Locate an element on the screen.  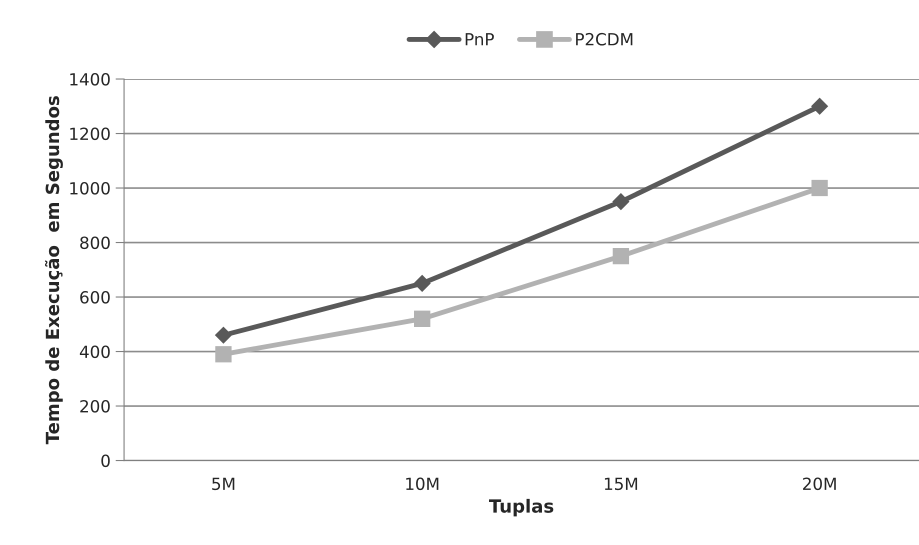
x-tick-label: 5M is located at coordinates (223, 484).